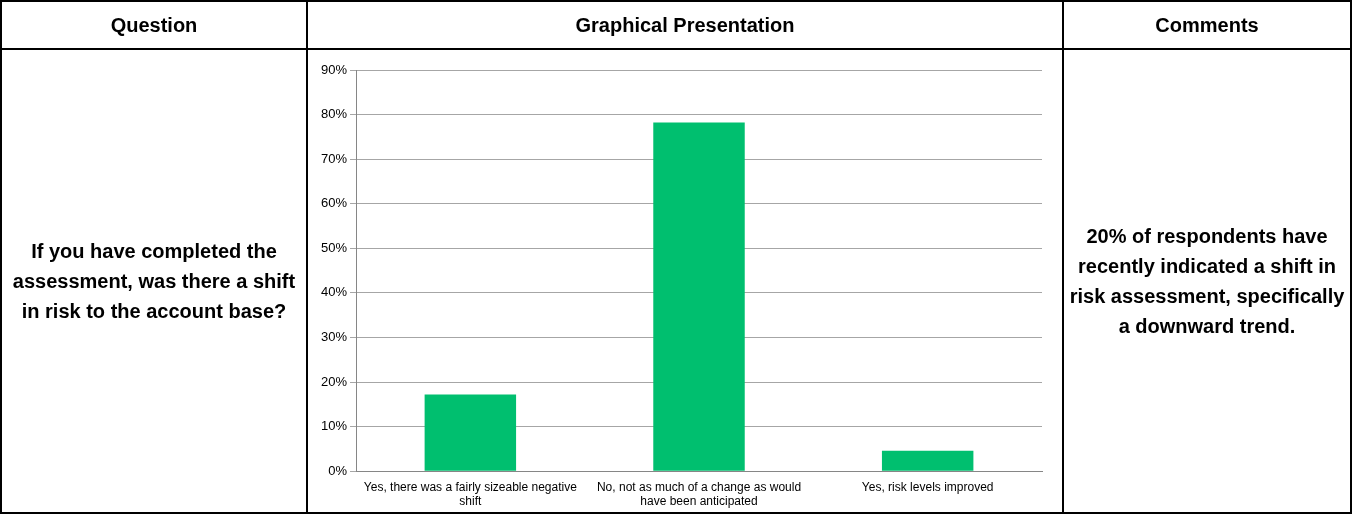  I want to click on y-tick-label: 0%, so click(338, 470).